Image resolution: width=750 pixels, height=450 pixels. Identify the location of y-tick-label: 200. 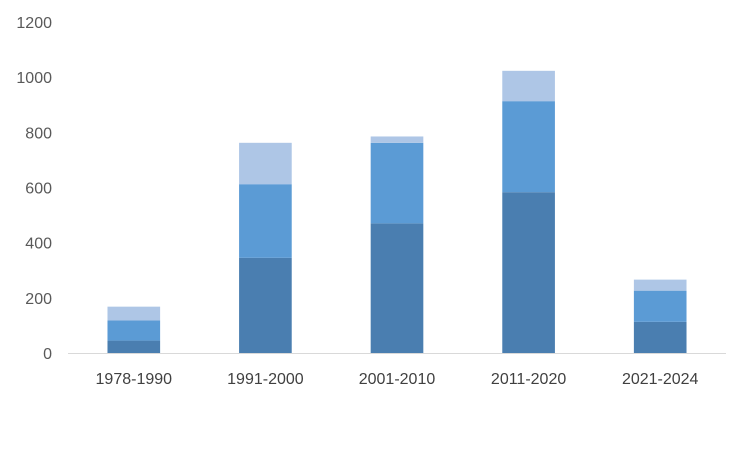
(38, 299).